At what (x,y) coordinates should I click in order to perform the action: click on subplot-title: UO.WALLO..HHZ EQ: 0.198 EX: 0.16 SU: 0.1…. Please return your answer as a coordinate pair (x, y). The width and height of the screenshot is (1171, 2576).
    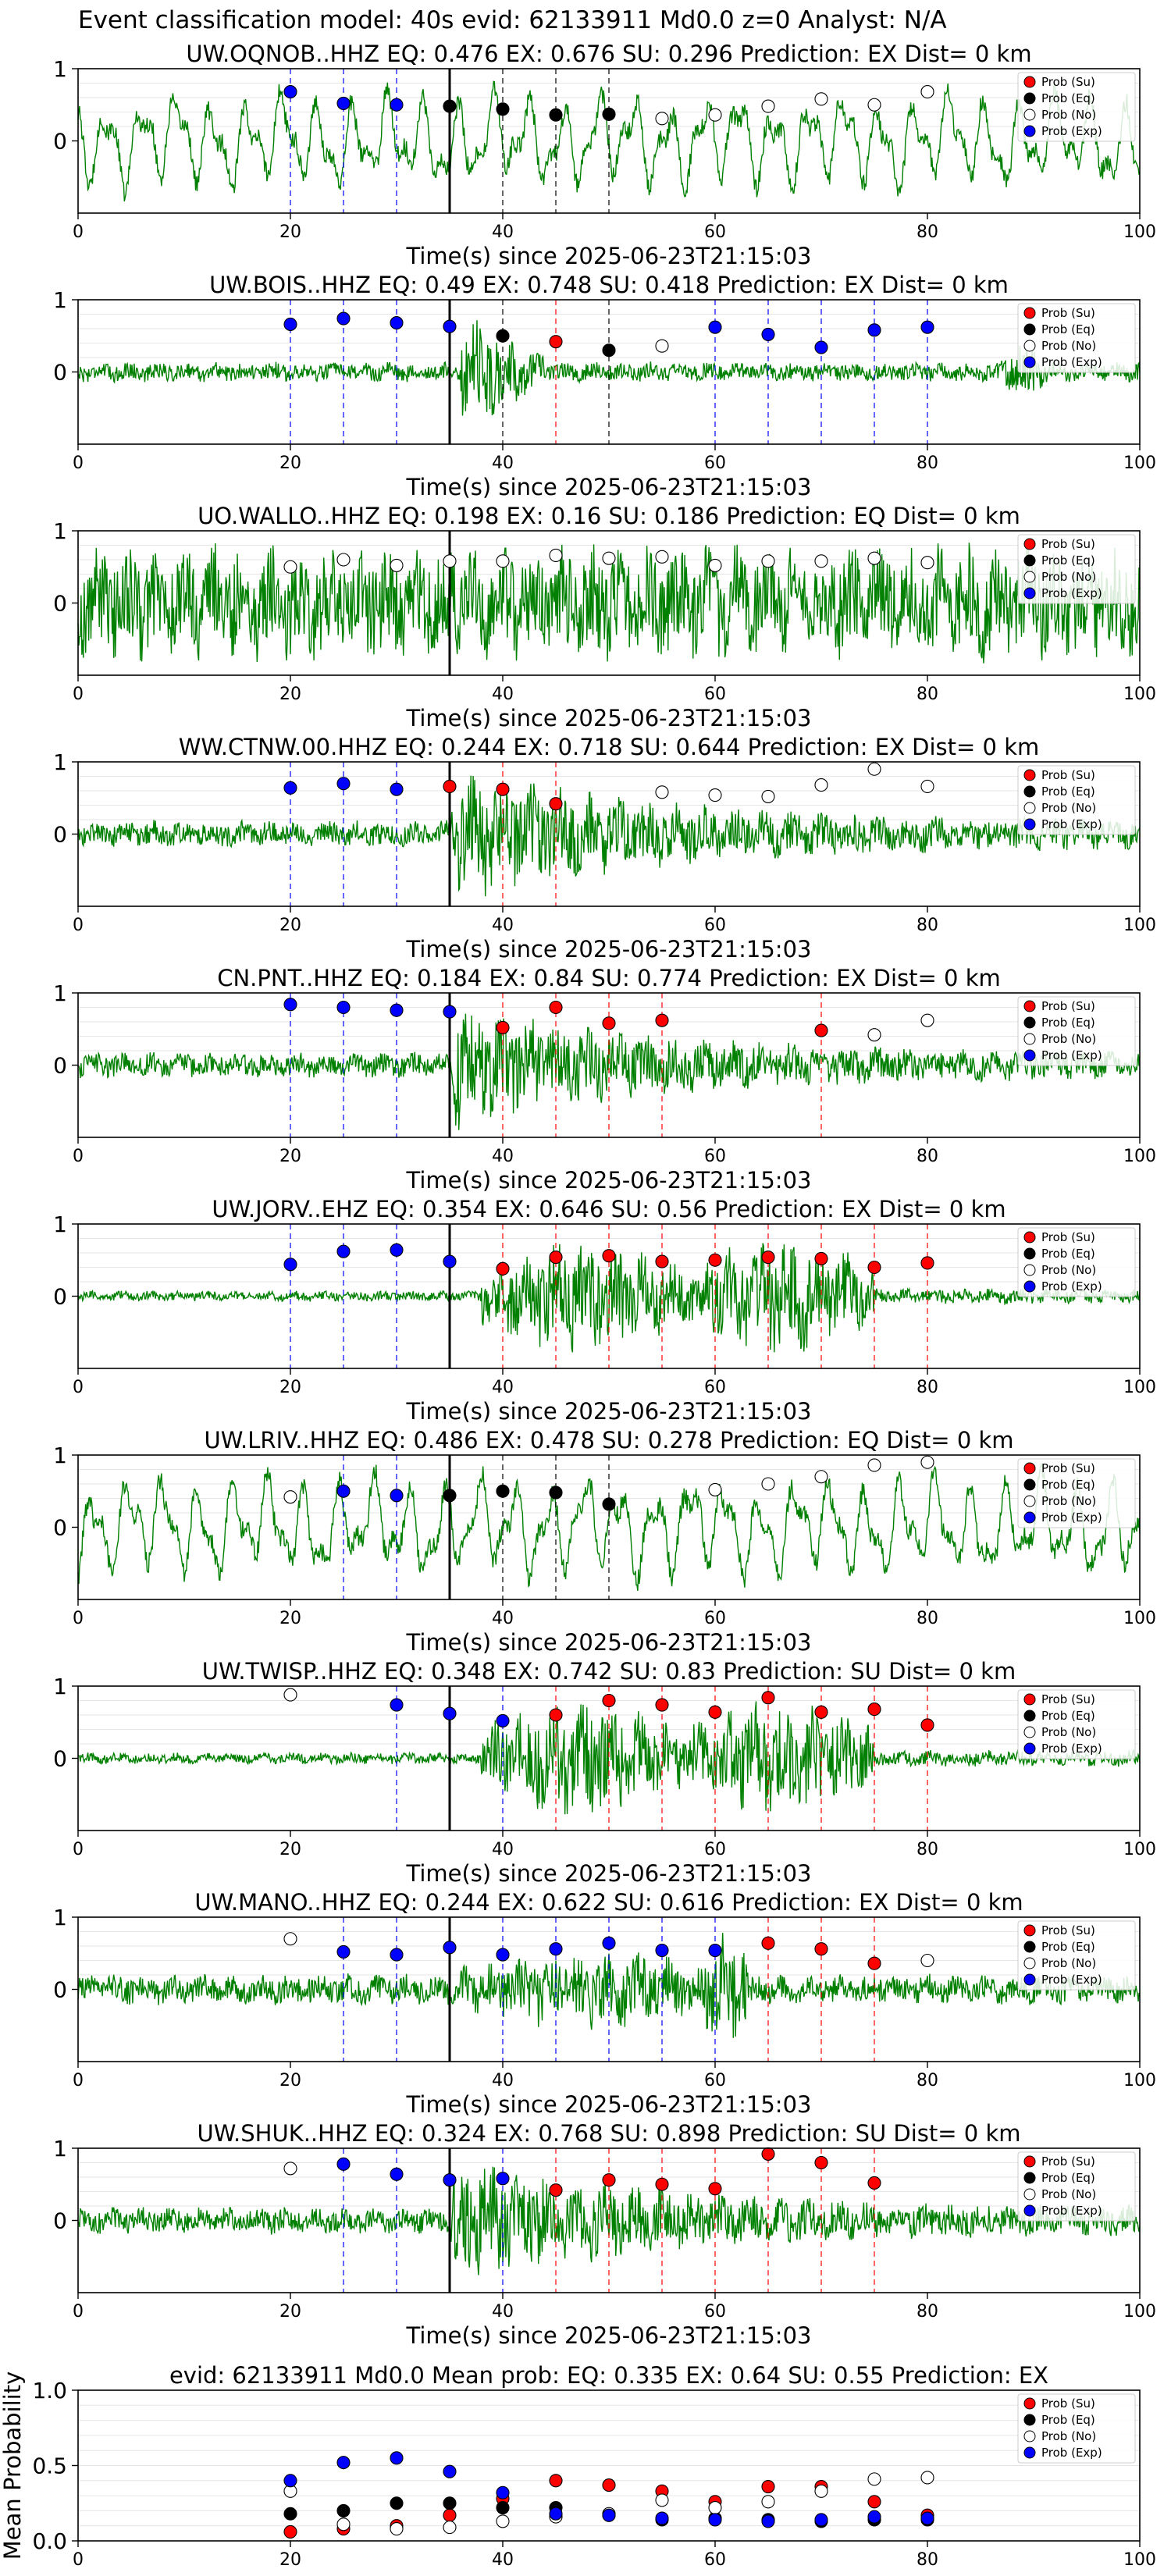
    Looking at the image, I should click on (609, 516).